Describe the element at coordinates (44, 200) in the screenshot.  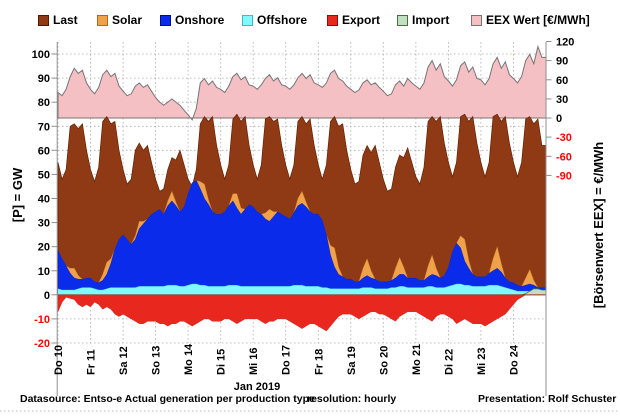
I see `y-axis-tick-label: 40` at that location.